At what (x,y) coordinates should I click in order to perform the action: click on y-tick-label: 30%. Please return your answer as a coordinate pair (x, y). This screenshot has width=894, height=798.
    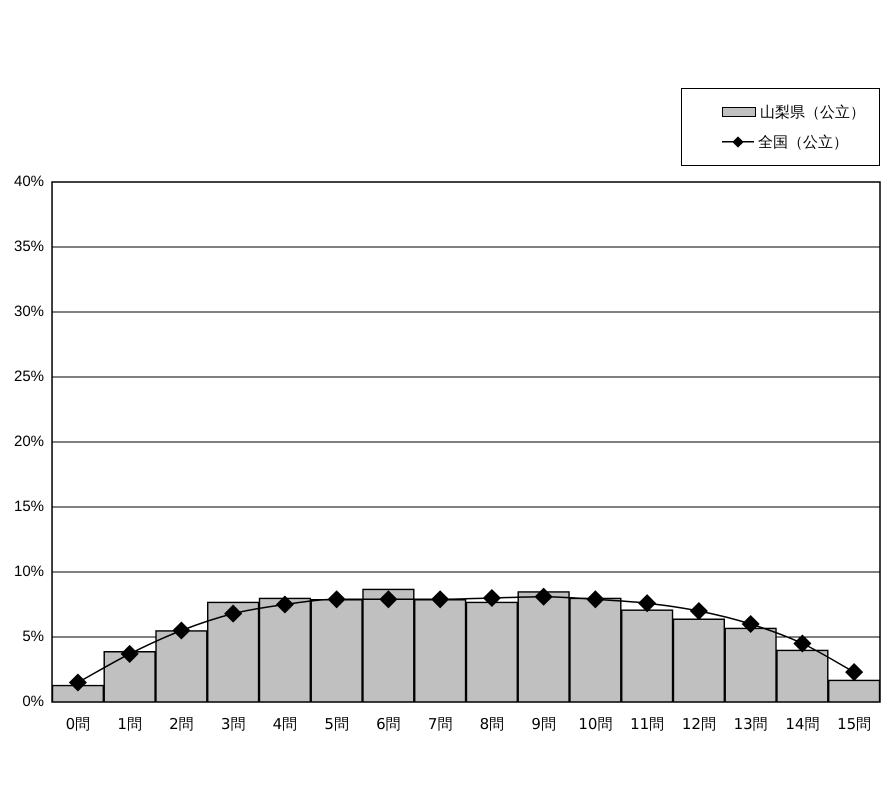
    Looking at the image, I should click on (29, 311).